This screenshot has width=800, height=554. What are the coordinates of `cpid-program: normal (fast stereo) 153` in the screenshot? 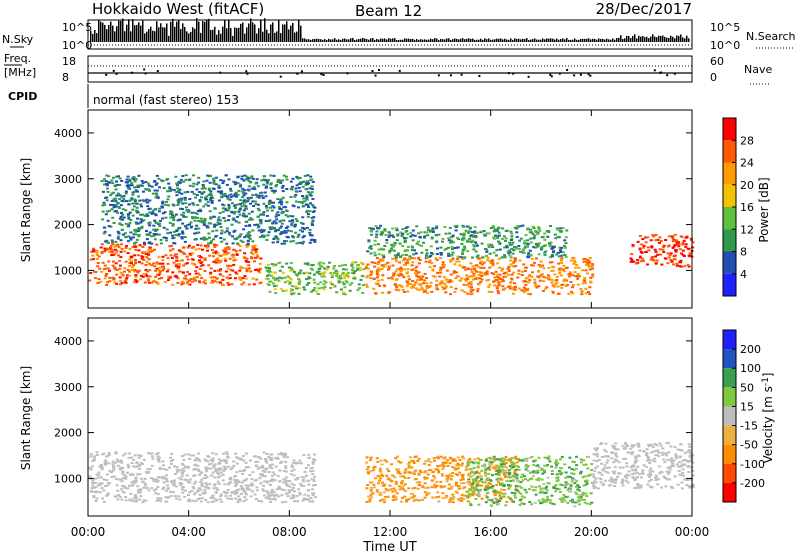 It's located at (166, 100).